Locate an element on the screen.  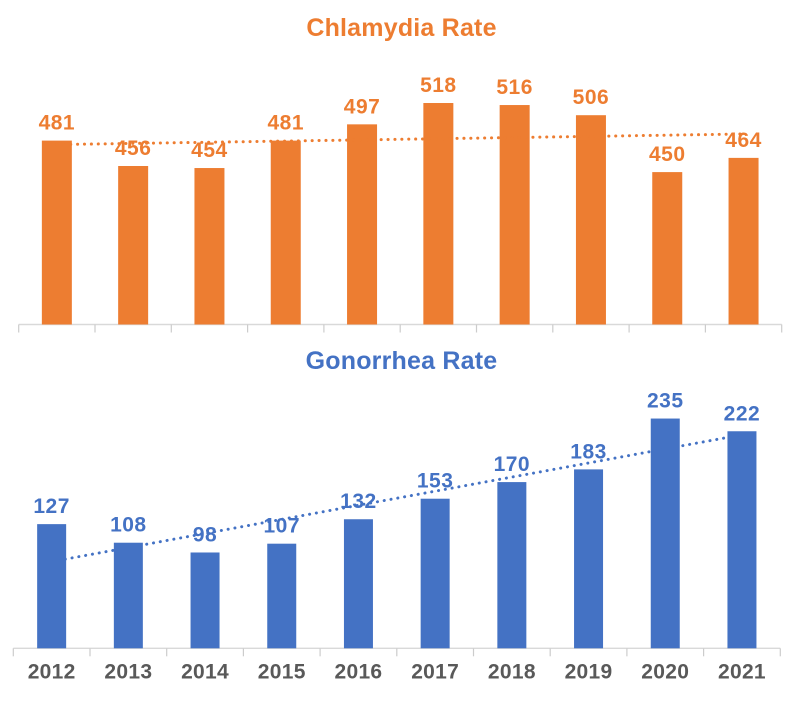
x-axis-label: 2017 is located at coordinates (435, 672).